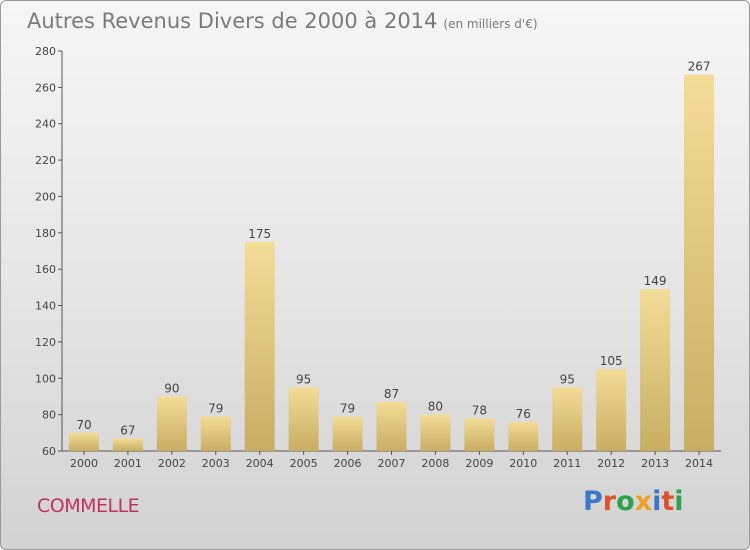  Describe the element at coordinates (127, 430) in the screenshot. I see `data-label: 67` at that location.